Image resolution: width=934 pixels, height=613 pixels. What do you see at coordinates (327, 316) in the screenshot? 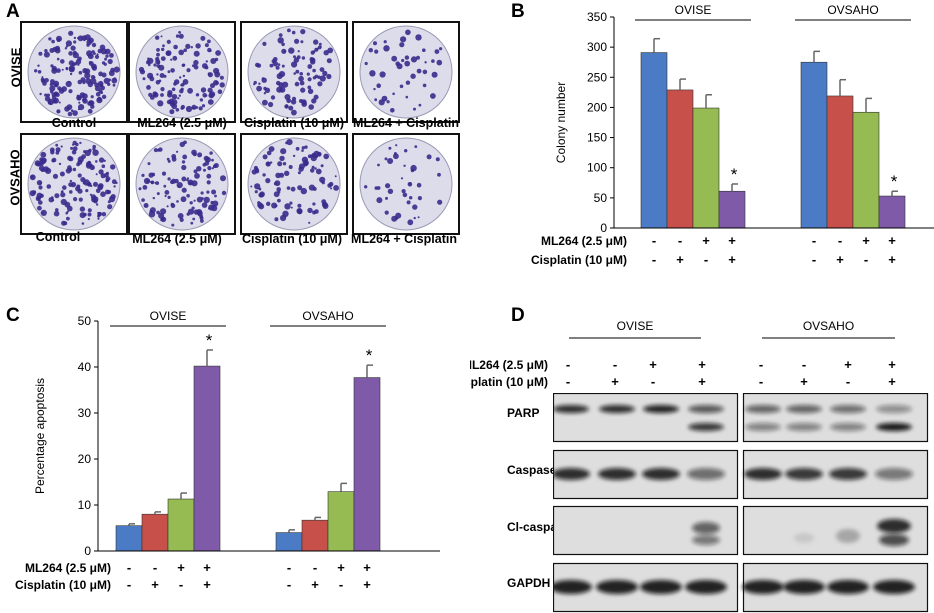
I see `group-title: OVSAHO` at bounding box center [327, 316].